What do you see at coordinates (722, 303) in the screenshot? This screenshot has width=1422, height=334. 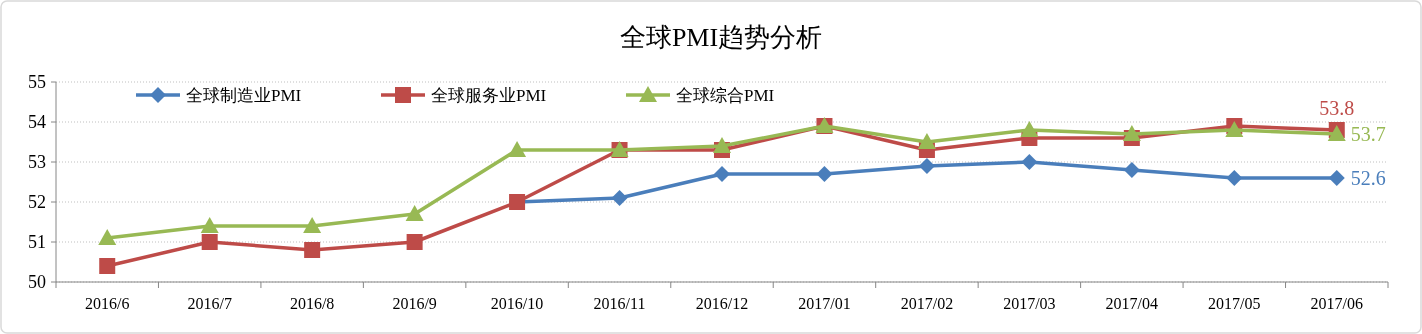 I see `x-tick-label: 2016/12` at bounding box center [722, 303].